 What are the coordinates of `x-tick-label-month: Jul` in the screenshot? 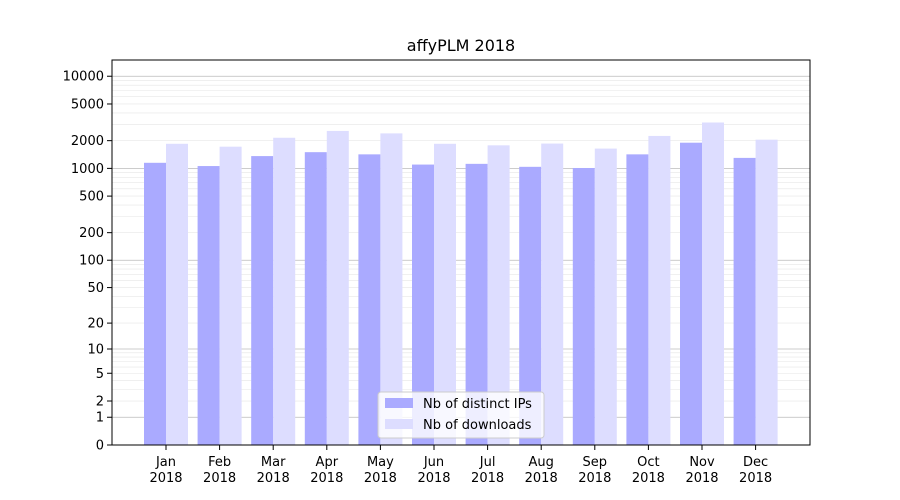 It's located at (487, 462).